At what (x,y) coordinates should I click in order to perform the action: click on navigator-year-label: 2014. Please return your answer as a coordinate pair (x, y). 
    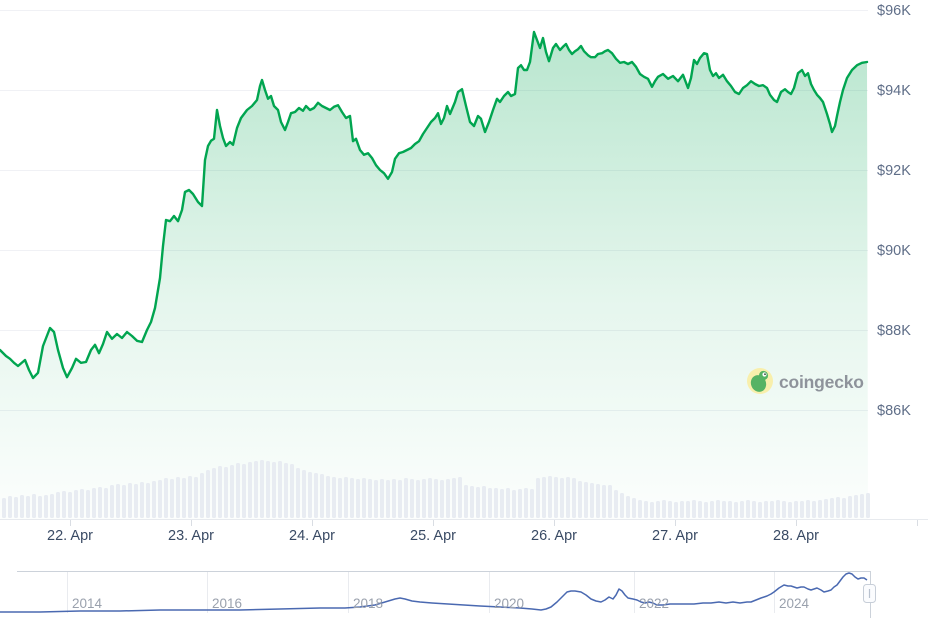
    Looking at the image, I should click on (87, 603).